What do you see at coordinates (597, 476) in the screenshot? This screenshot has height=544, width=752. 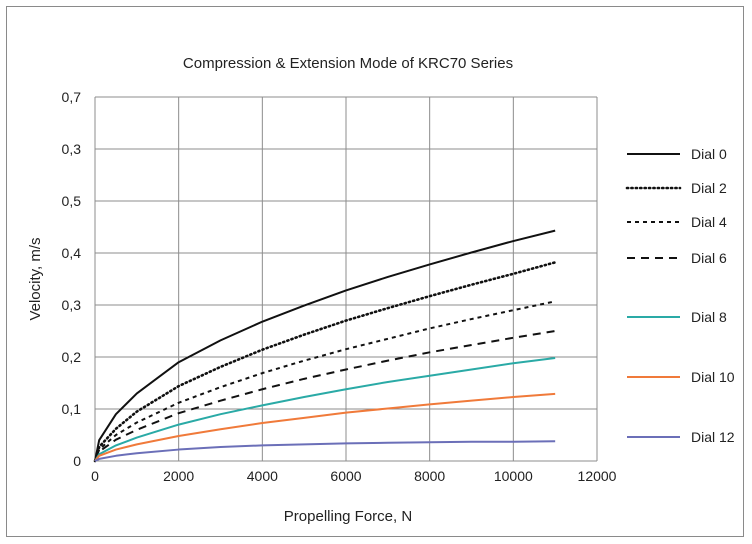 I see `x-tick-label: 12000` at bounding box center [597, 476].